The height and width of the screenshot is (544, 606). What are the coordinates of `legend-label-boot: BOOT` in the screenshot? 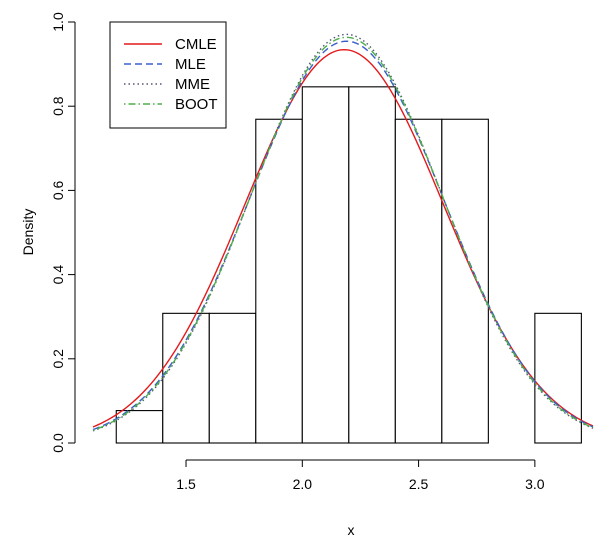 It's located at (196, 104).